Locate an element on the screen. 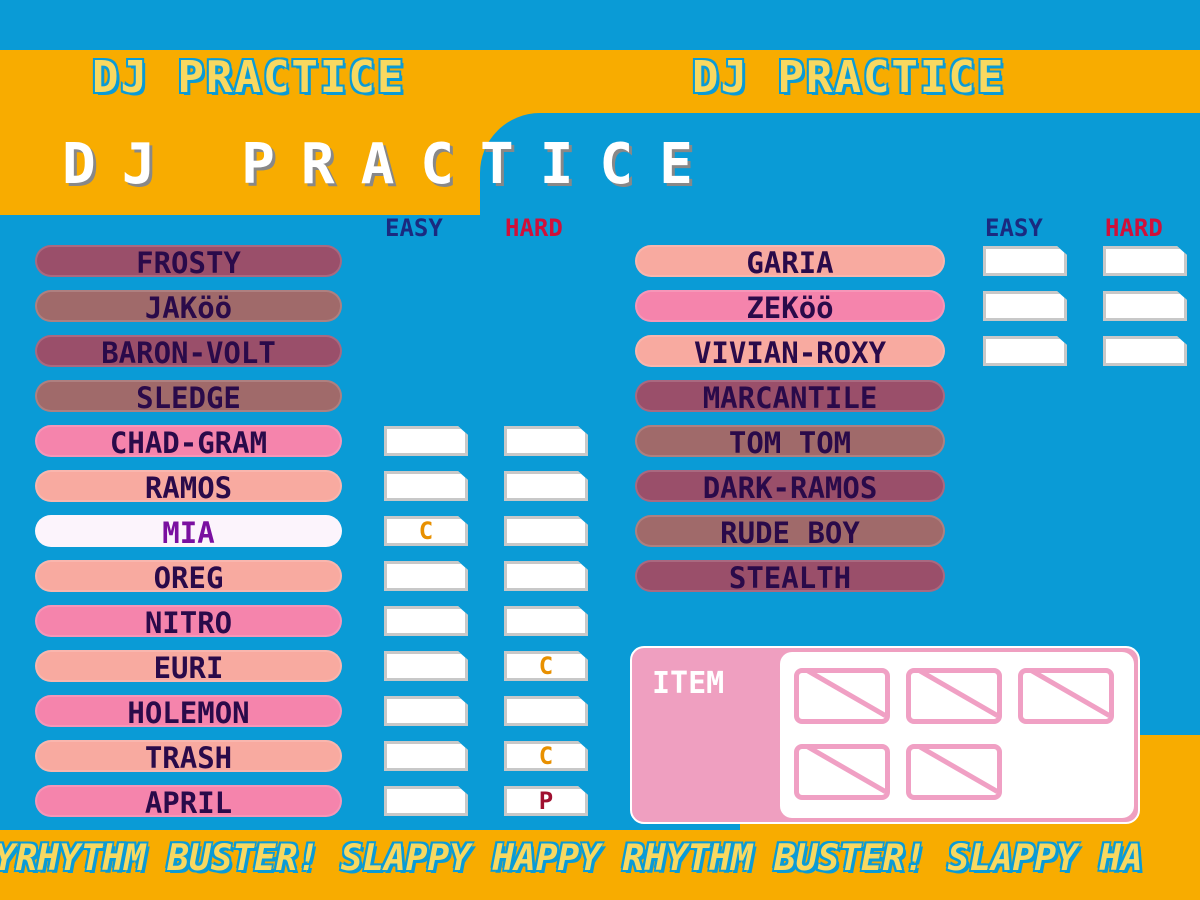 The image size is (1200, 900). character-chad-gram: CHAD-GRAM is located at coordinates (188, 442).